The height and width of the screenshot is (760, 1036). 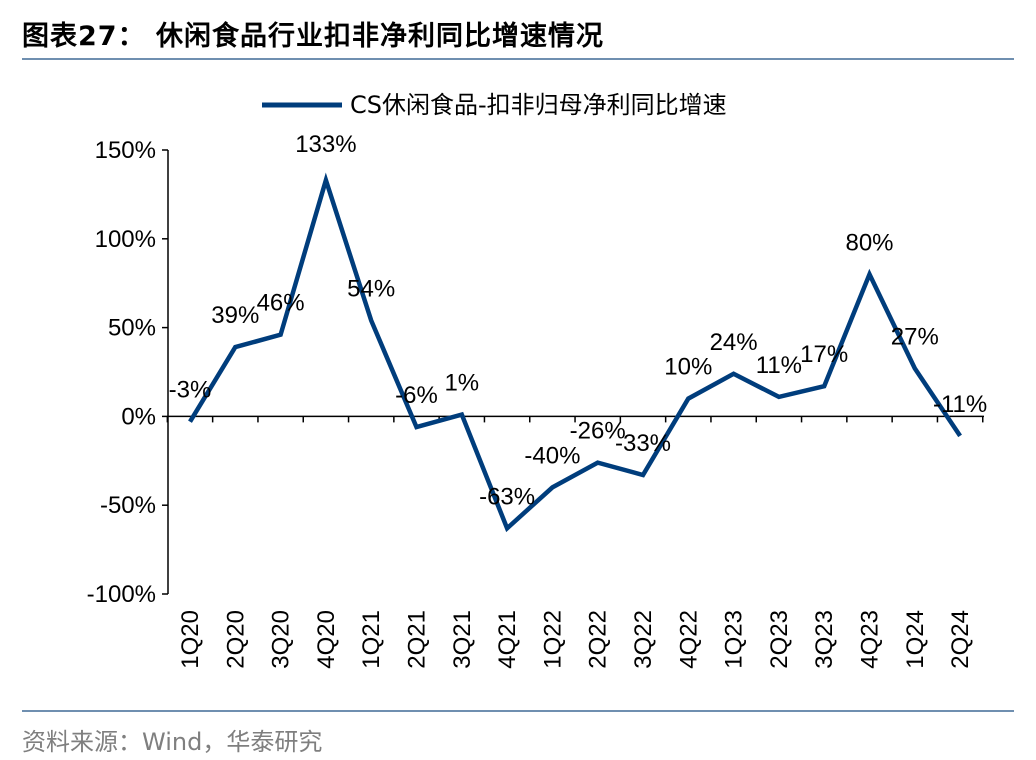 I want to click on data-label: 24%, so click(x=734, y=342).